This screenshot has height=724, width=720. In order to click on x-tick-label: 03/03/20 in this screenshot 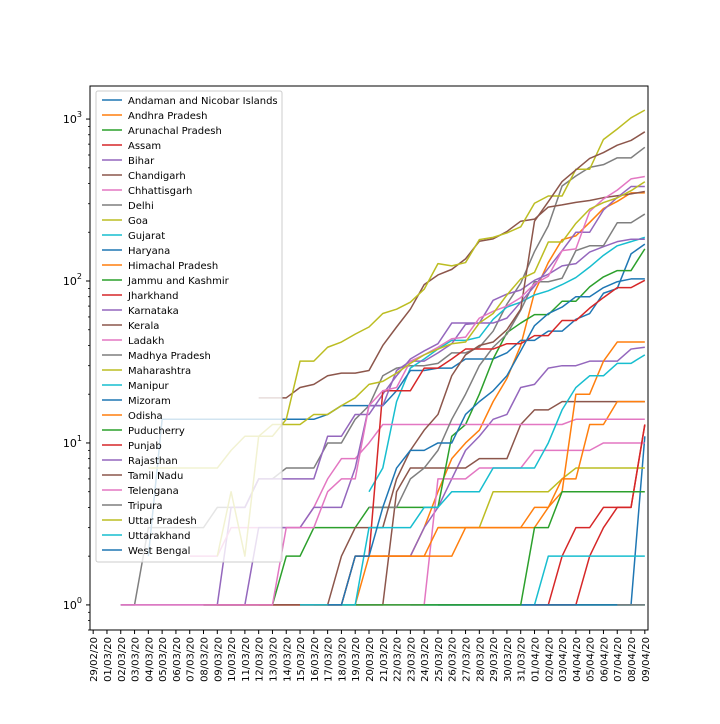, I will do `click(136, 659)`.